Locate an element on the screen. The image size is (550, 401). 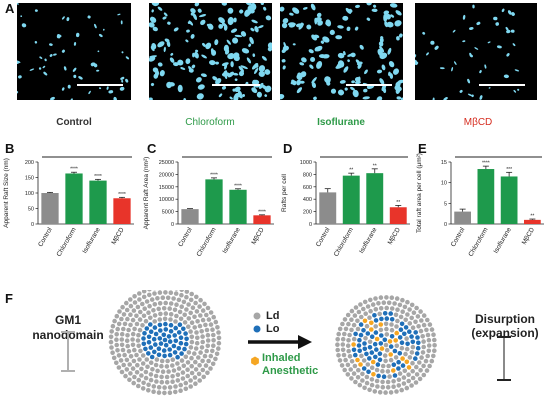
significance-stars: *** is located at coordinates (509, 170).